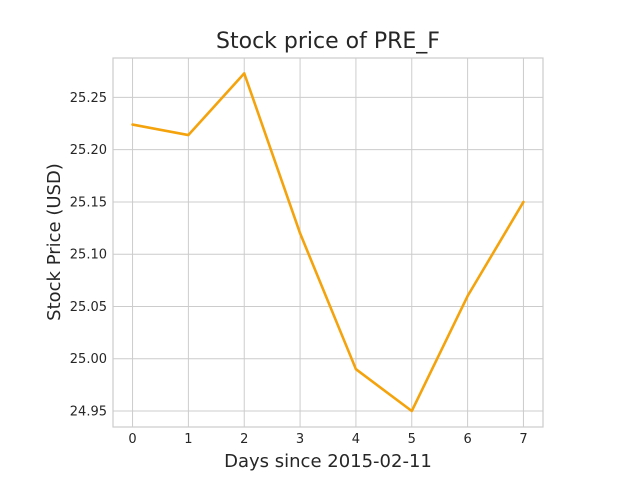 The width and height of the screenshot is (640, 480). What do you see at coordinates (328, 461) in the screenshot?
I see `x-axis-label: Days since 2015-02-11` at bounding box center [328, 461].